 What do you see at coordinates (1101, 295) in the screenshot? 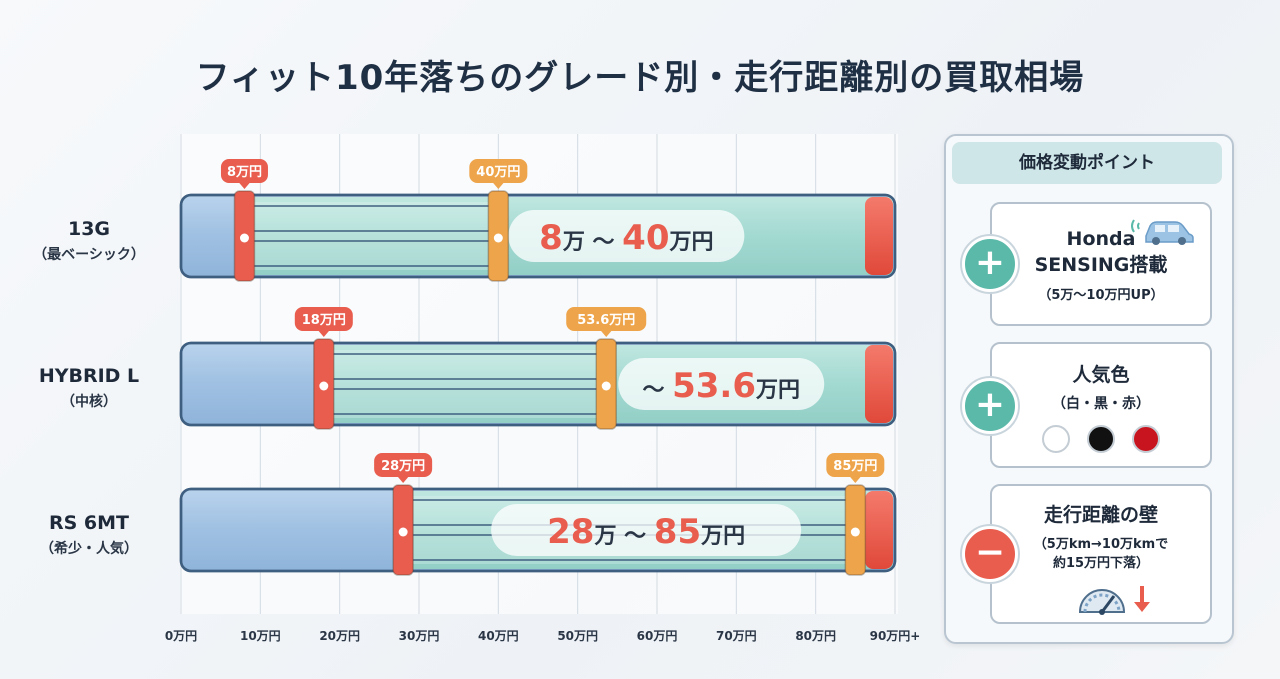
I see `card-sub: （5万〜10万円UP）` at bounding box center [1101, 295].